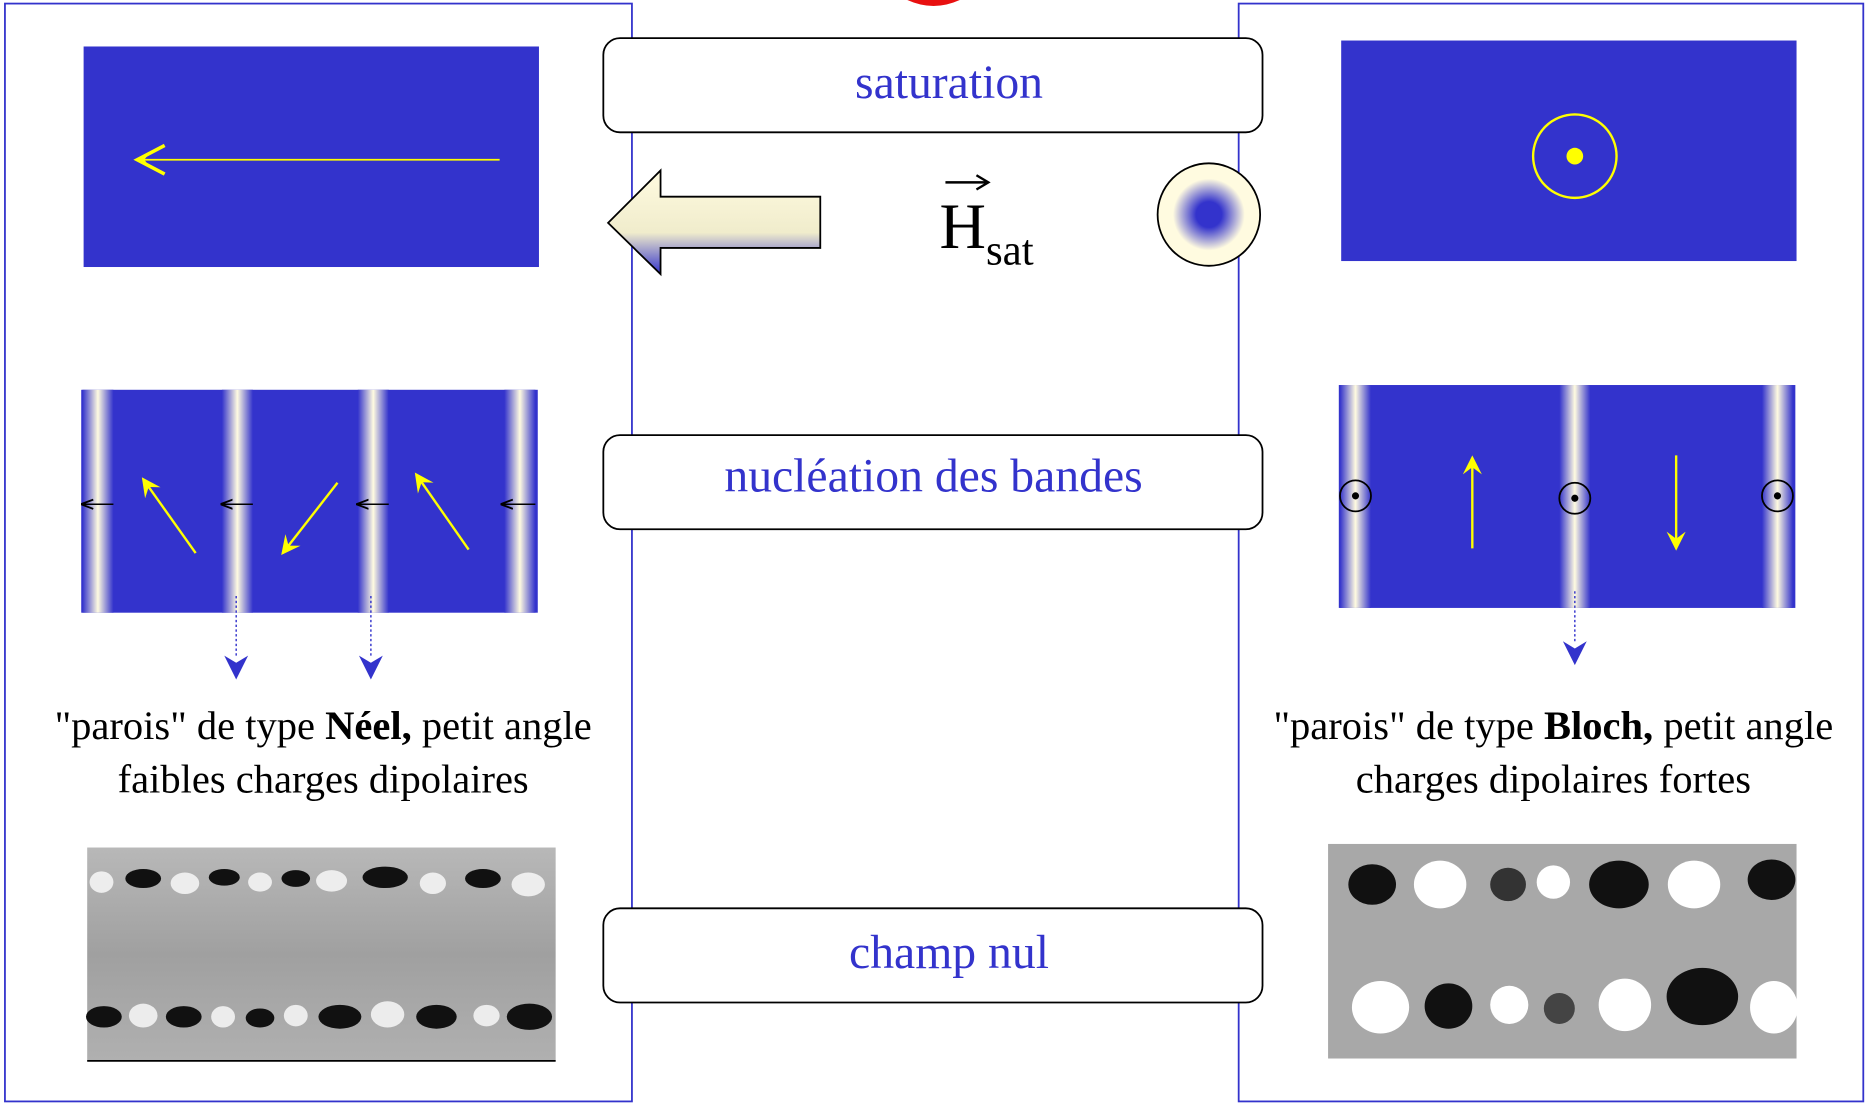 This screenshot has width=1873, height=1105. I want to click on mfm-image-left, so click(320, 954).